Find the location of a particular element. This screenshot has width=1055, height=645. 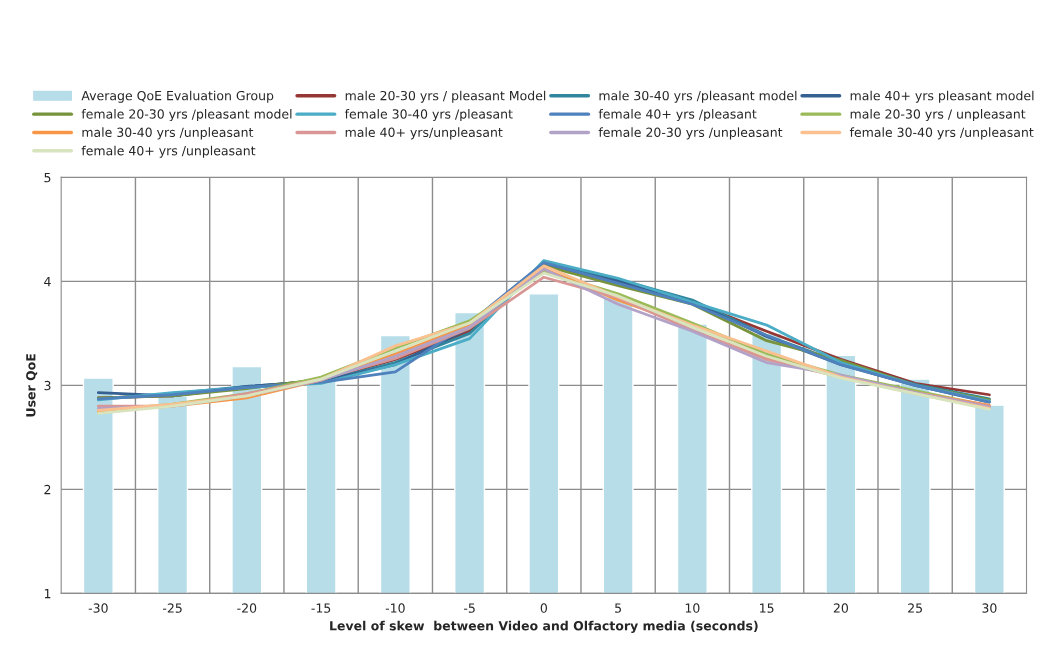

x-tick-label: 0 is located at coordinates (543, 608).